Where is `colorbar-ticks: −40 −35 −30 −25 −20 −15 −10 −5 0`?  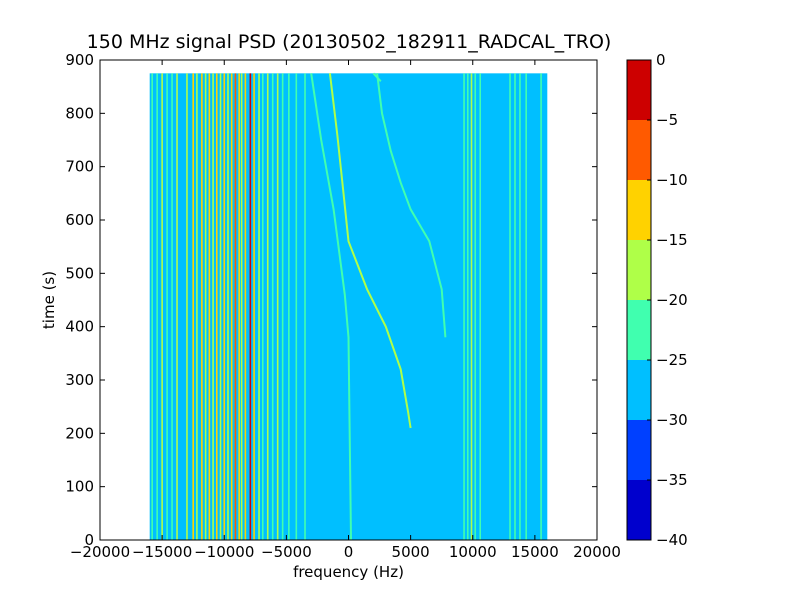
colorbar-ticks: −40 −35 −30 −25 −20 −15 −10 −5 0 is located at coordinates (667, 300).